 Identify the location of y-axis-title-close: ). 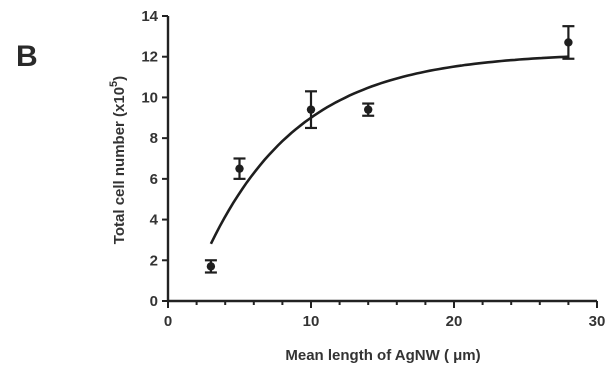
(119, 78).